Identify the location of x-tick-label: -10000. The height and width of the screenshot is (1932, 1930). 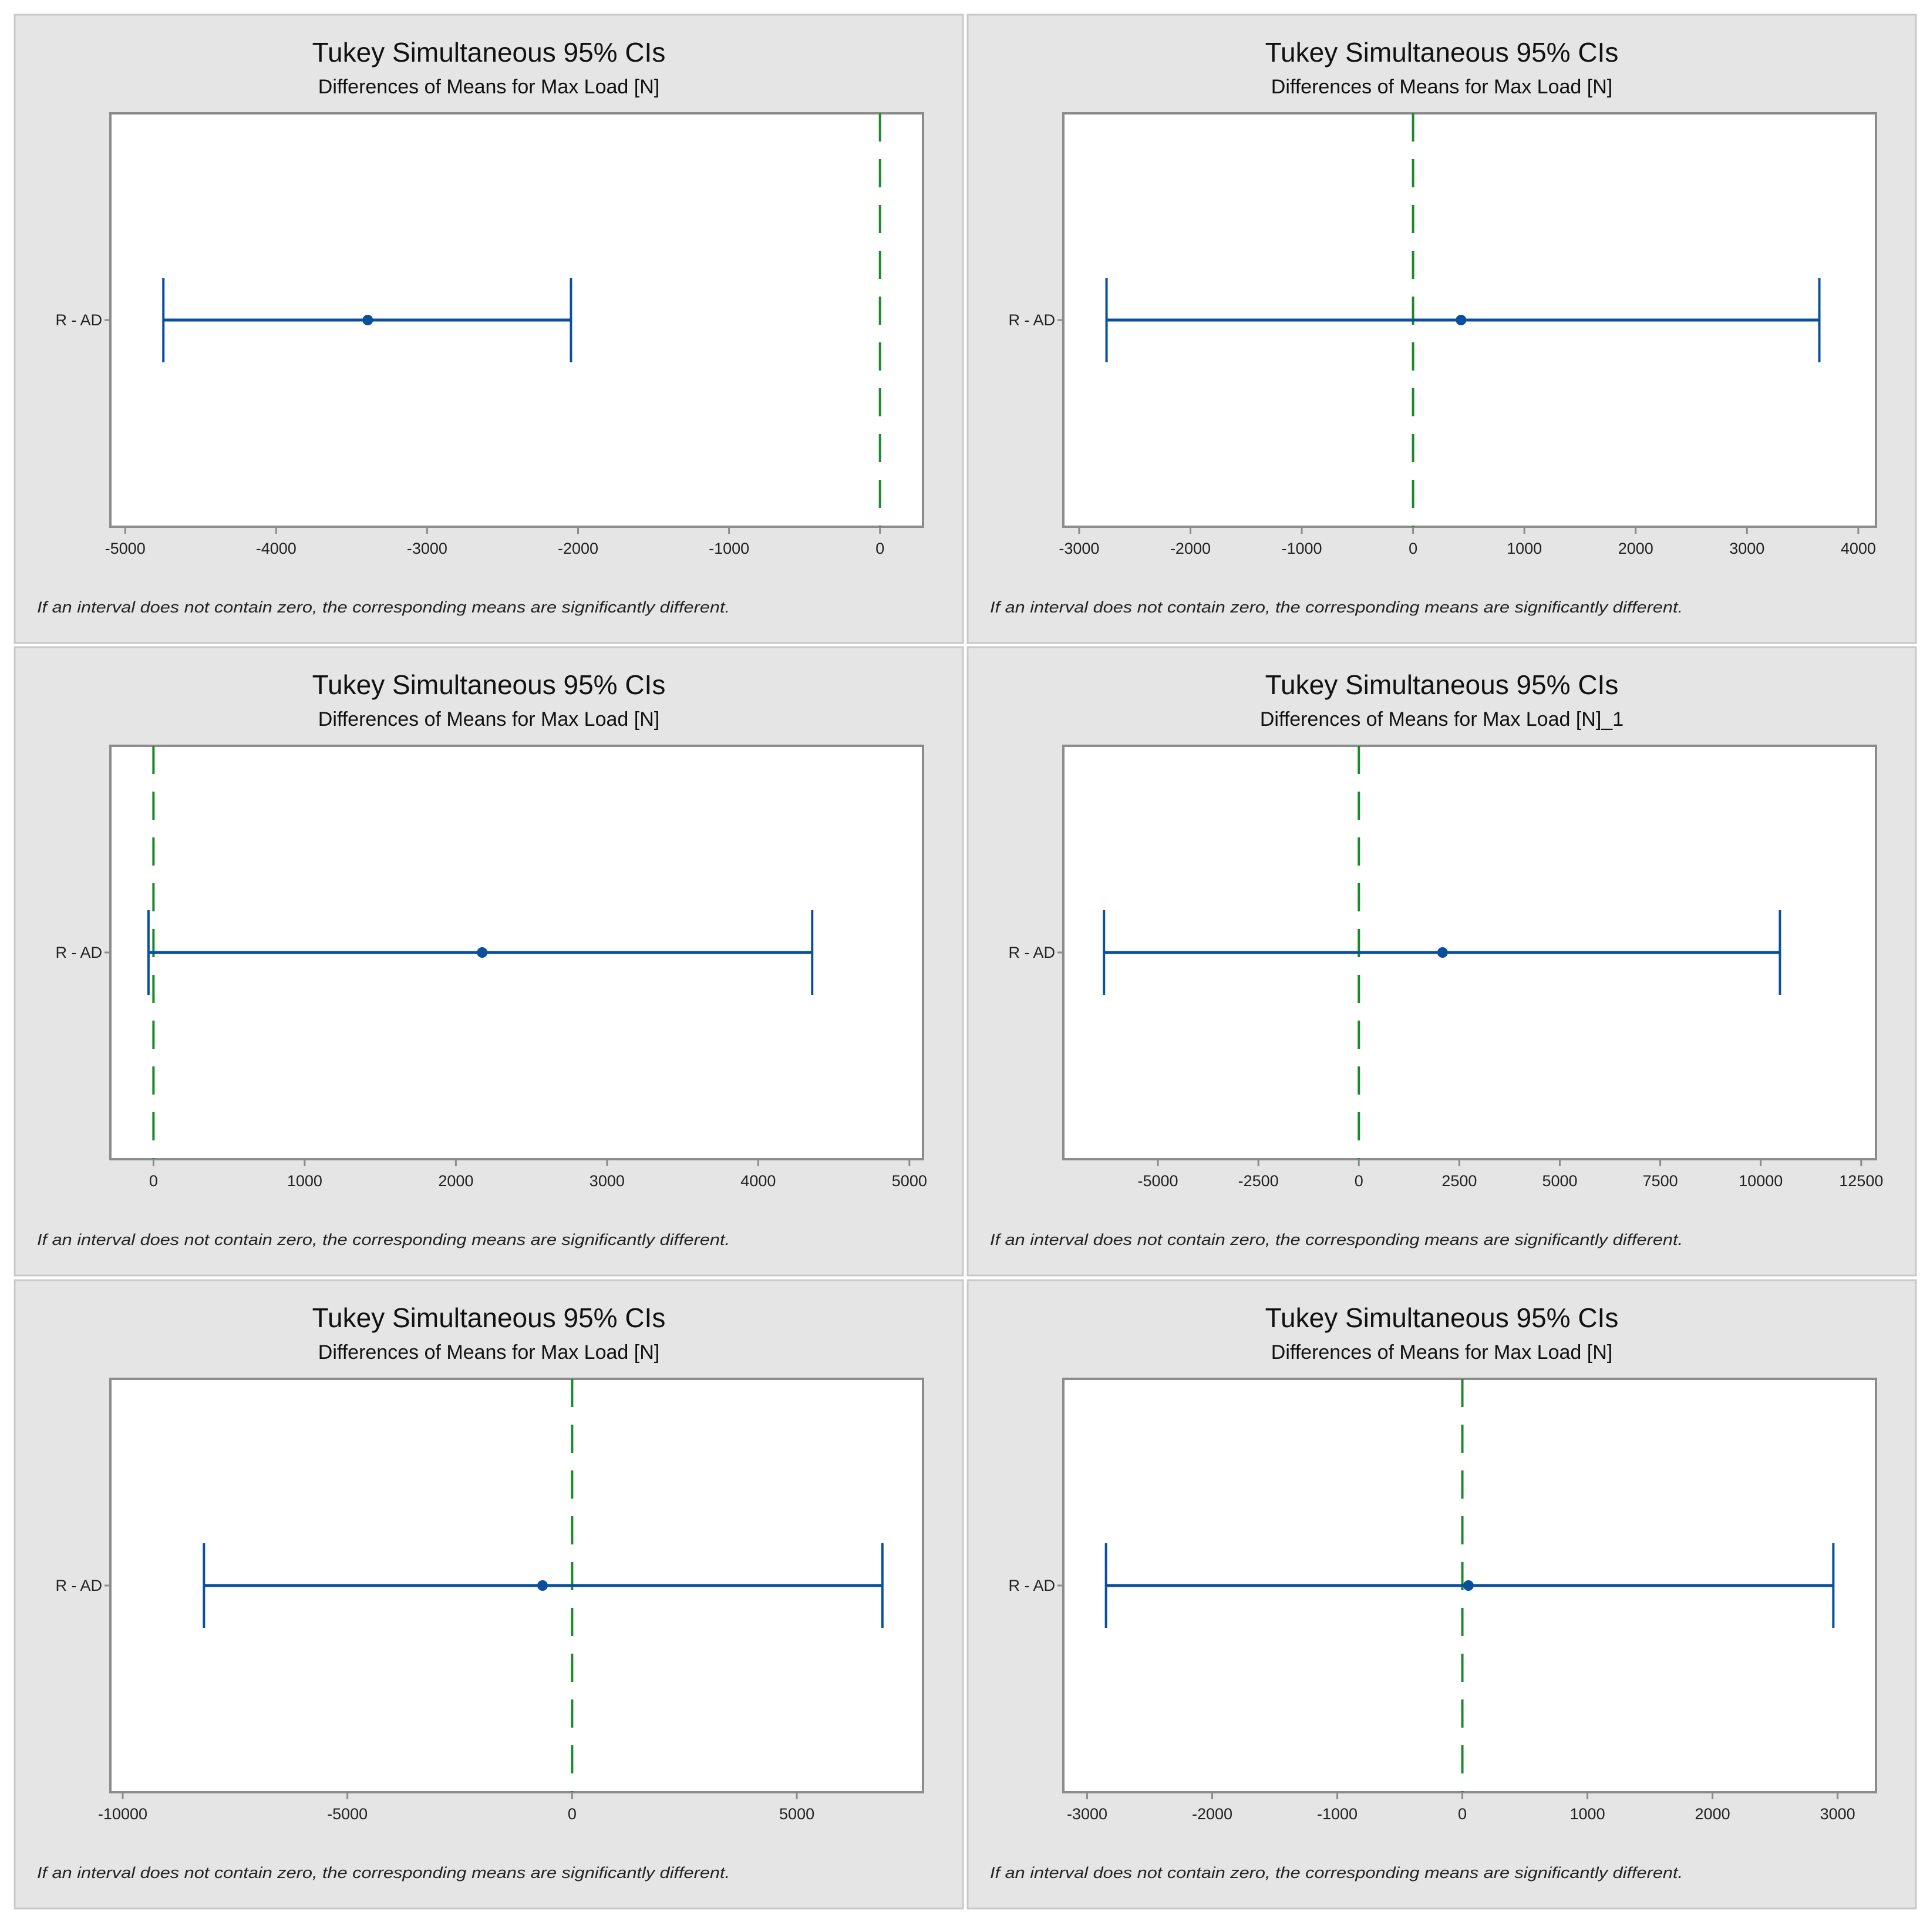
(122, 1814).